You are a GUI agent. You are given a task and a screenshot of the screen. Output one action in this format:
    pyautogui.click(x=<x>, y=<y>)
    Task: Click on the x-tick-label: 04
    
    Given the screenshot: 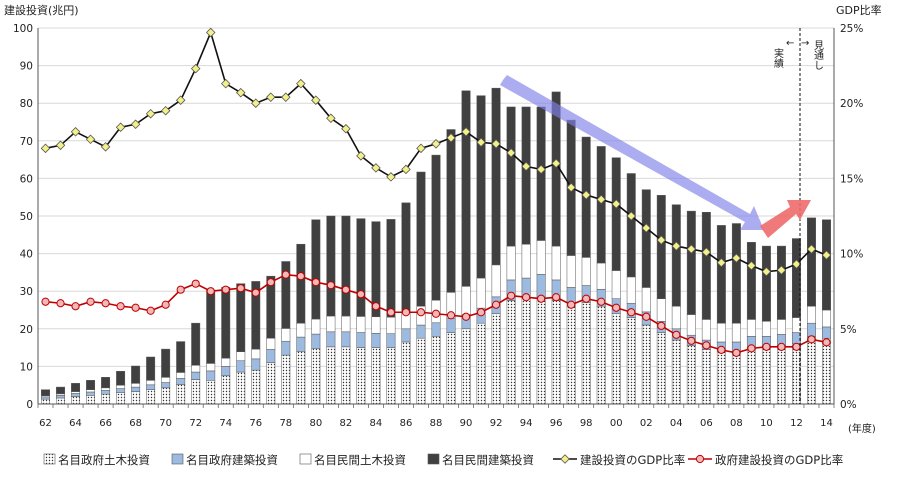 What is the action you would take?
    pyautogui.click(x=676, y=423)
    